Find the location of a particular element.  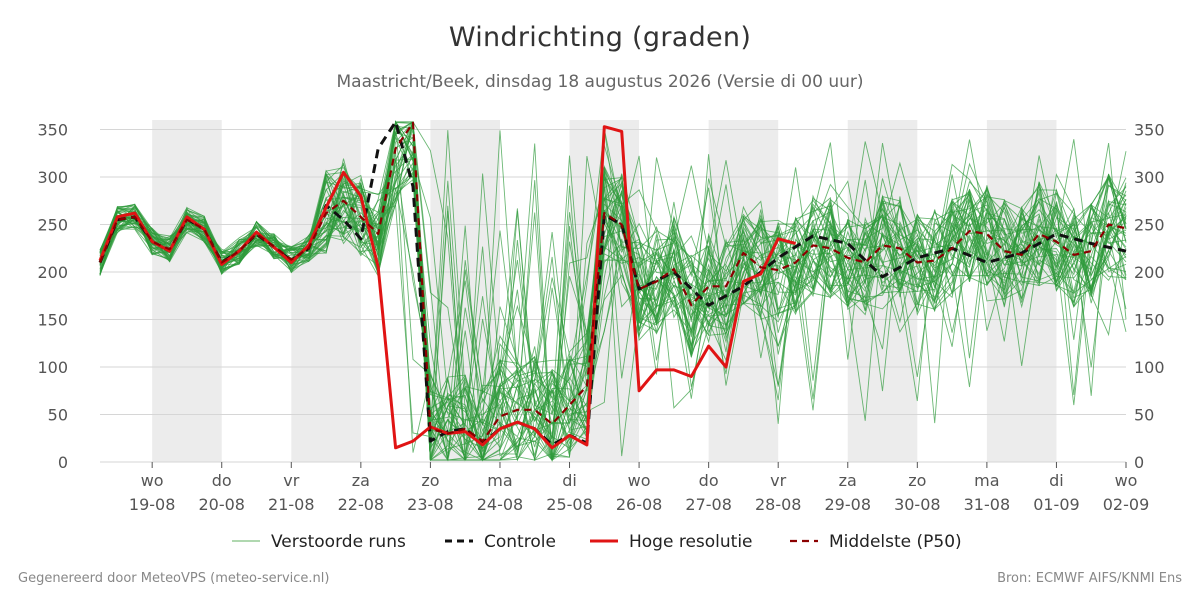

y-tick-right-300: 300 is located at coordinates (1149, 177).